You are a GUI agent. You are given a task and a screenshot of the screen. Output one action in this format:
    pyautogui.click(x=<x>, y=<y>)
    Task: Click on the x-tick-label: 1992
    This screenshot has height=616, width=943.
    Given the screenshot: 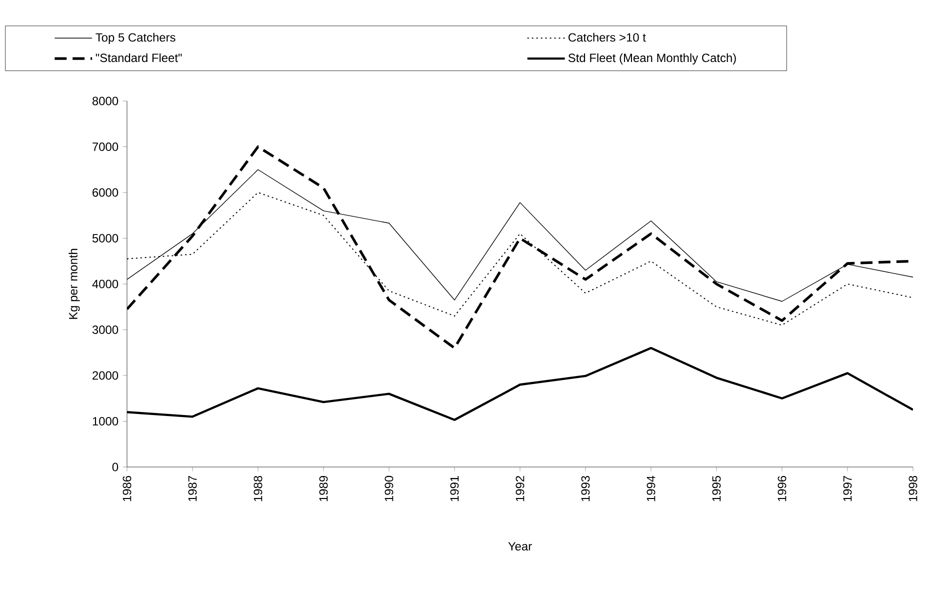 What is the action you would take?
    pyautogui.click(x=520, y=489)
    